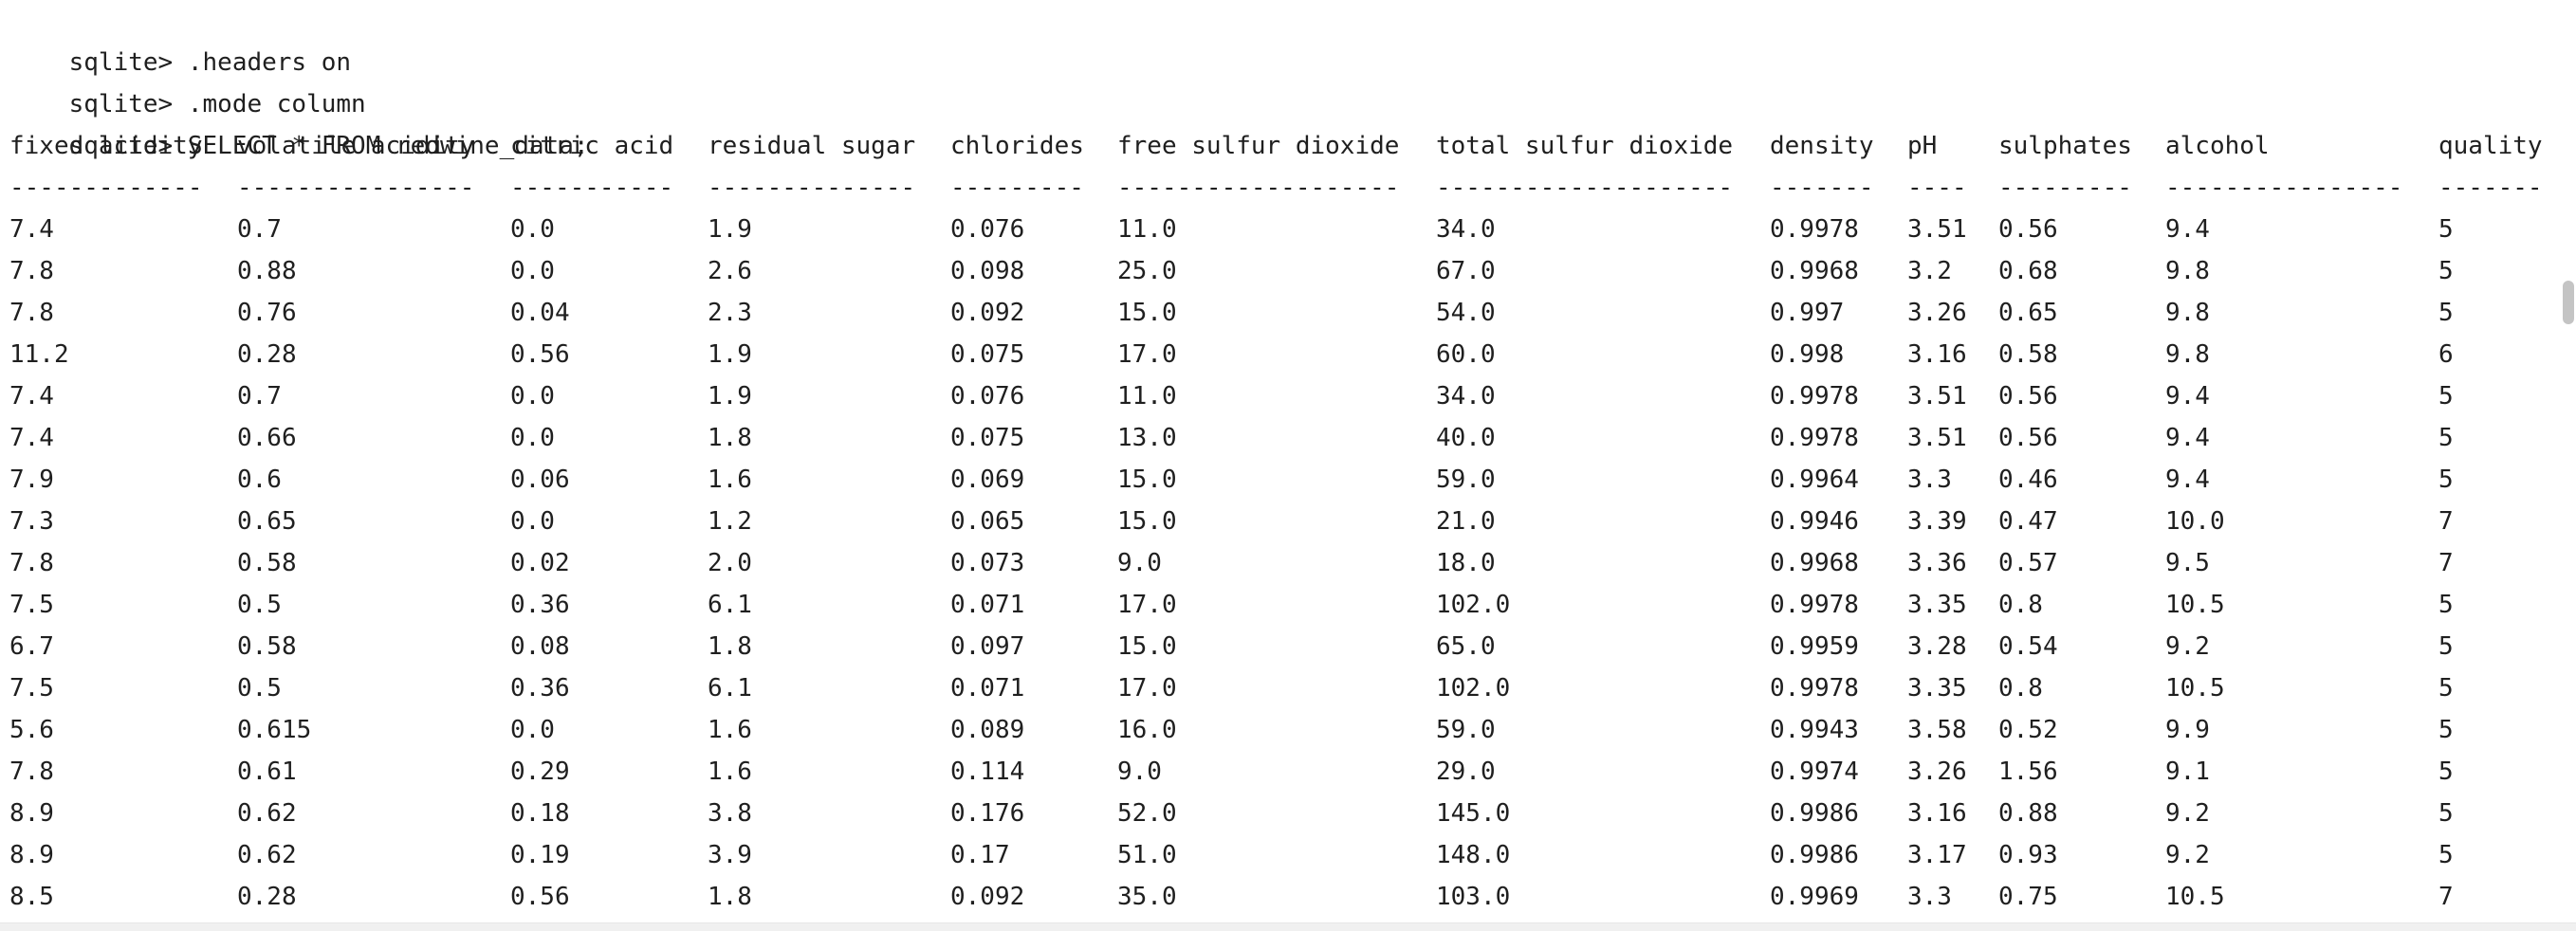 This screenshot has width=2576, height=931. What do you see at coordinates (540, 855) in the screenshot?
I see `table-cell: 0.19` at bounding box center [540, 855].